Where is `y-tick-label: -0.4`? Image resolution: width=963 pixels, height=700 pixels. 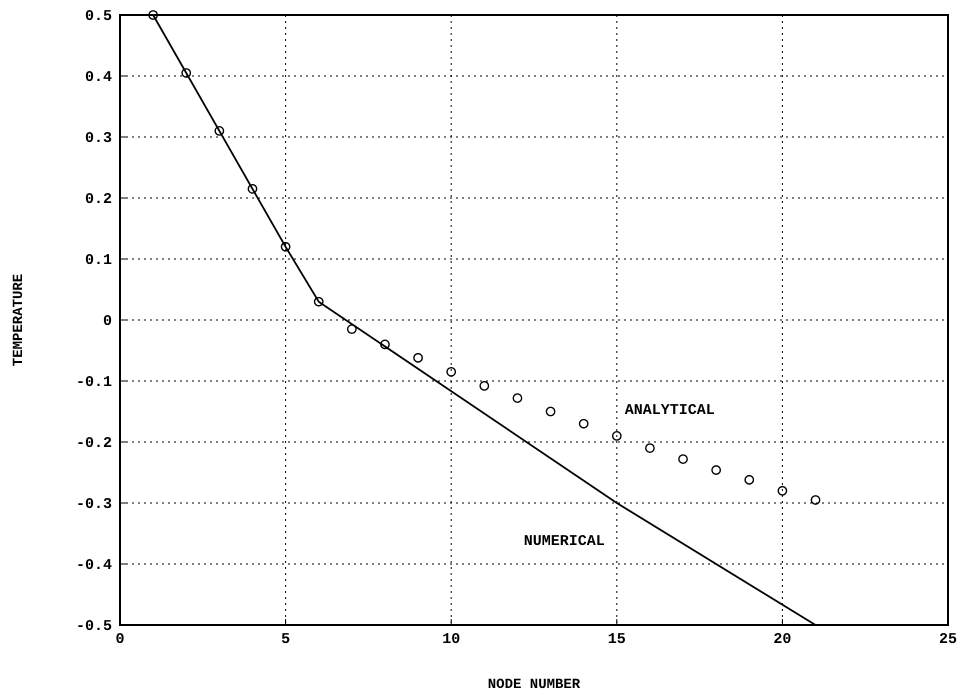 y-tick-label: -0.4 is located at coordinates (94, 565).